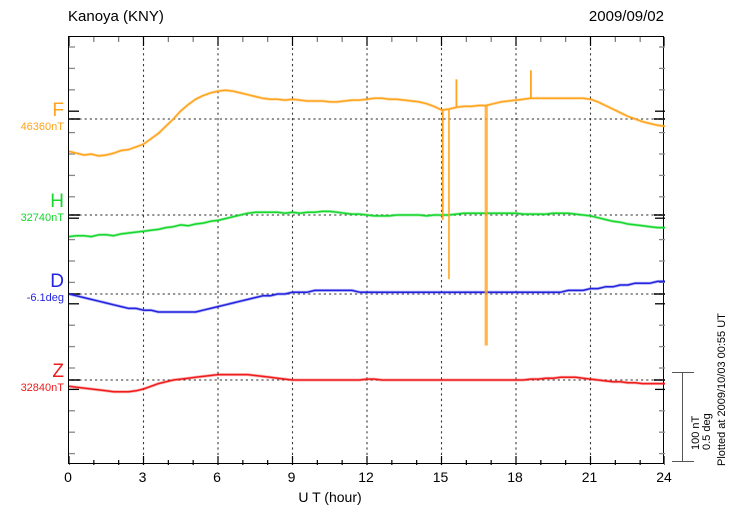 Image resolution: width=730 pixels, height=520 pixels. What do you see at coordinates (32, 288) in the screenshot?
I see `component-label-D: D -6.1deg` at bounding box center [32, 288].